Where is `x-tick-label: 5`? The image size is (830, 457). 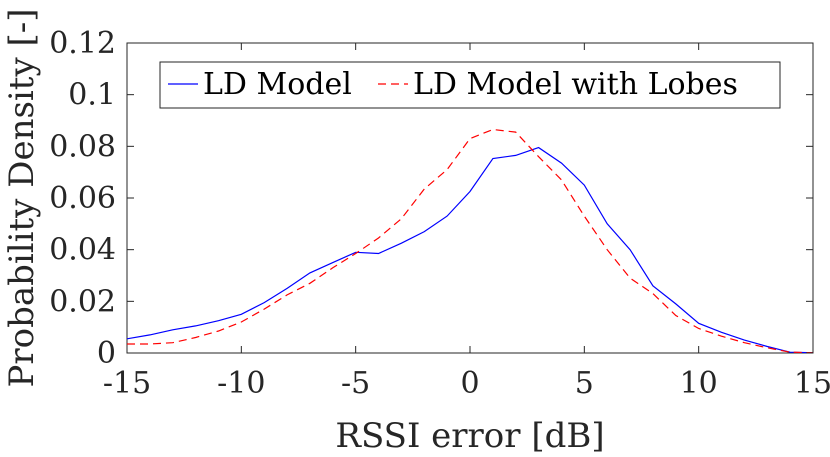
x-tick-label: 5 is located at coordinates (584, 383).